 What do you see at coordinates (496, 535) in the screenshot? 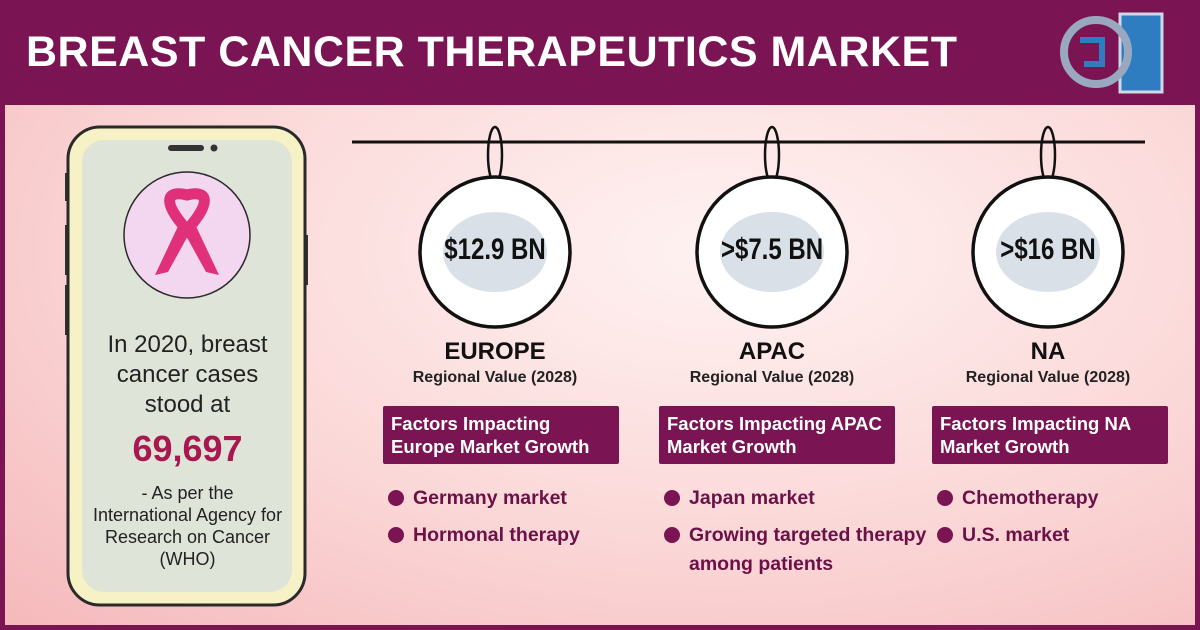
I see `factor-item: Hormonal therapy` at bounding box center [496, 535].